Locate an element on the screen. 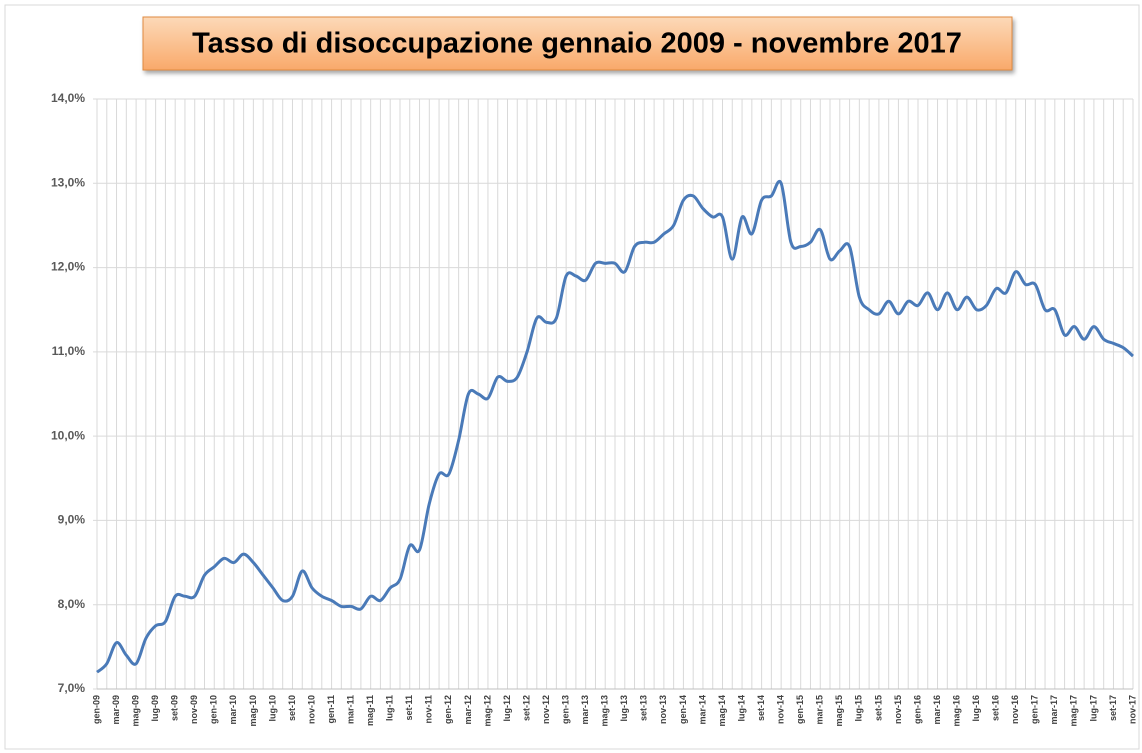 The height and width of the screenshot is (753, 1142). x-tick-label: mag-10 is located at coordinates (253, 711).